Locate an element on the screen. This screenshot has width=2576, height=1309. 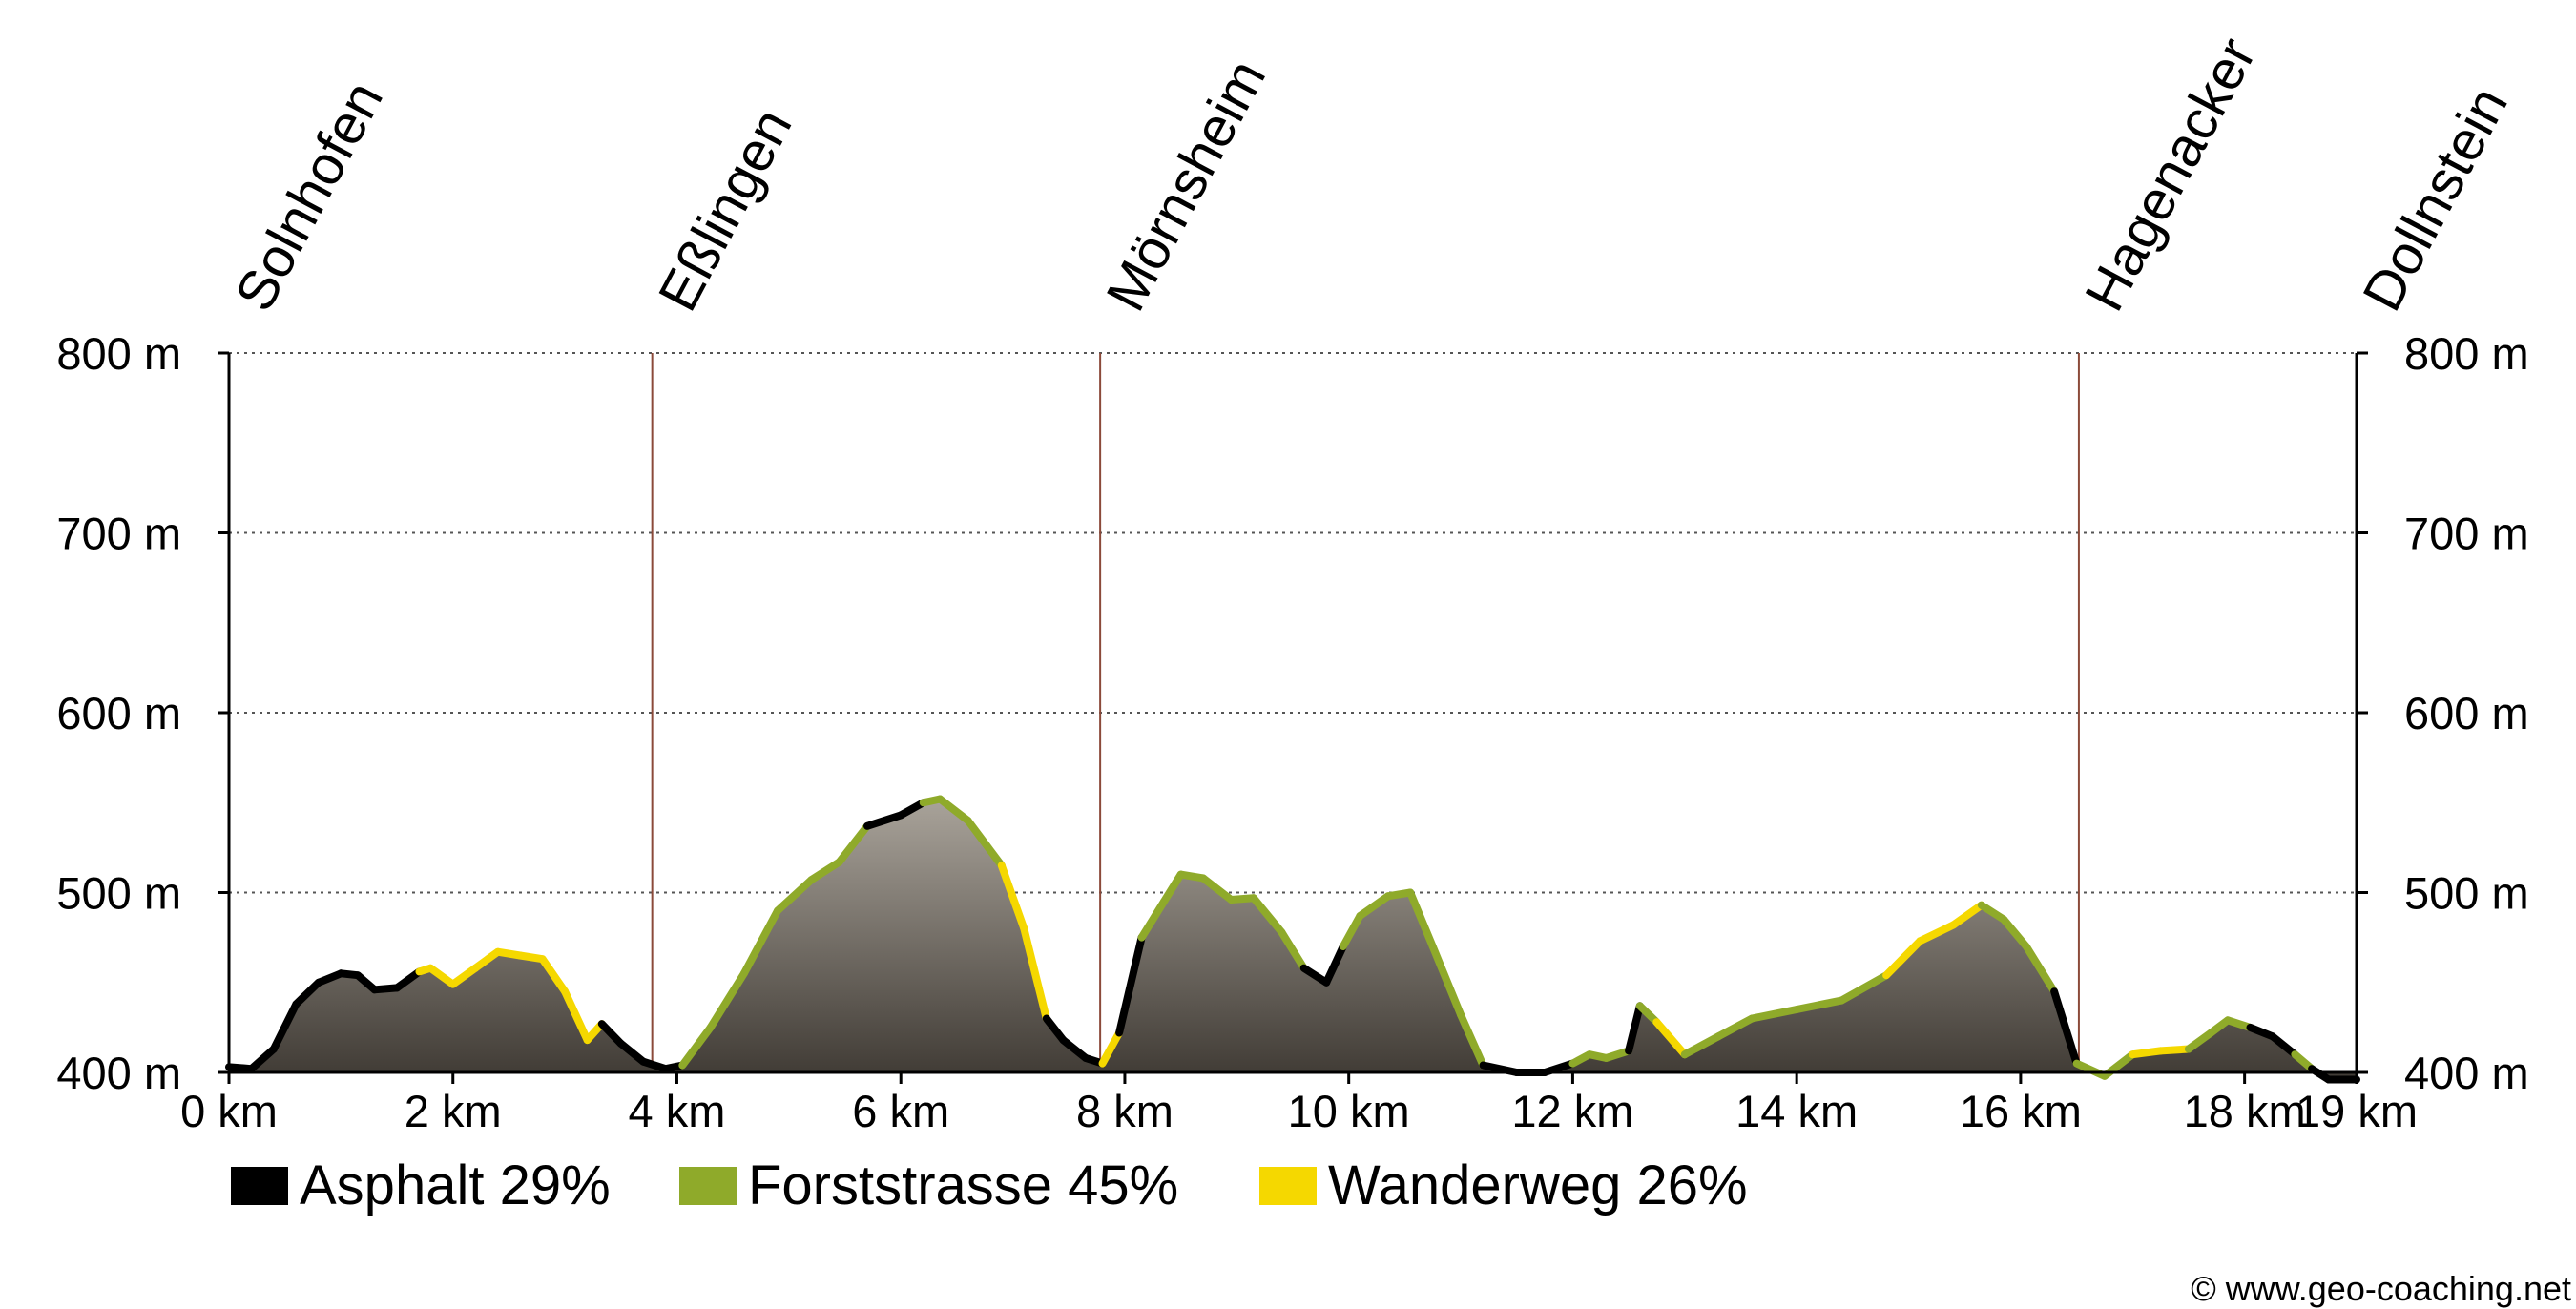
legend-swatch-forststrasse is located at coordinates (708, 1186).